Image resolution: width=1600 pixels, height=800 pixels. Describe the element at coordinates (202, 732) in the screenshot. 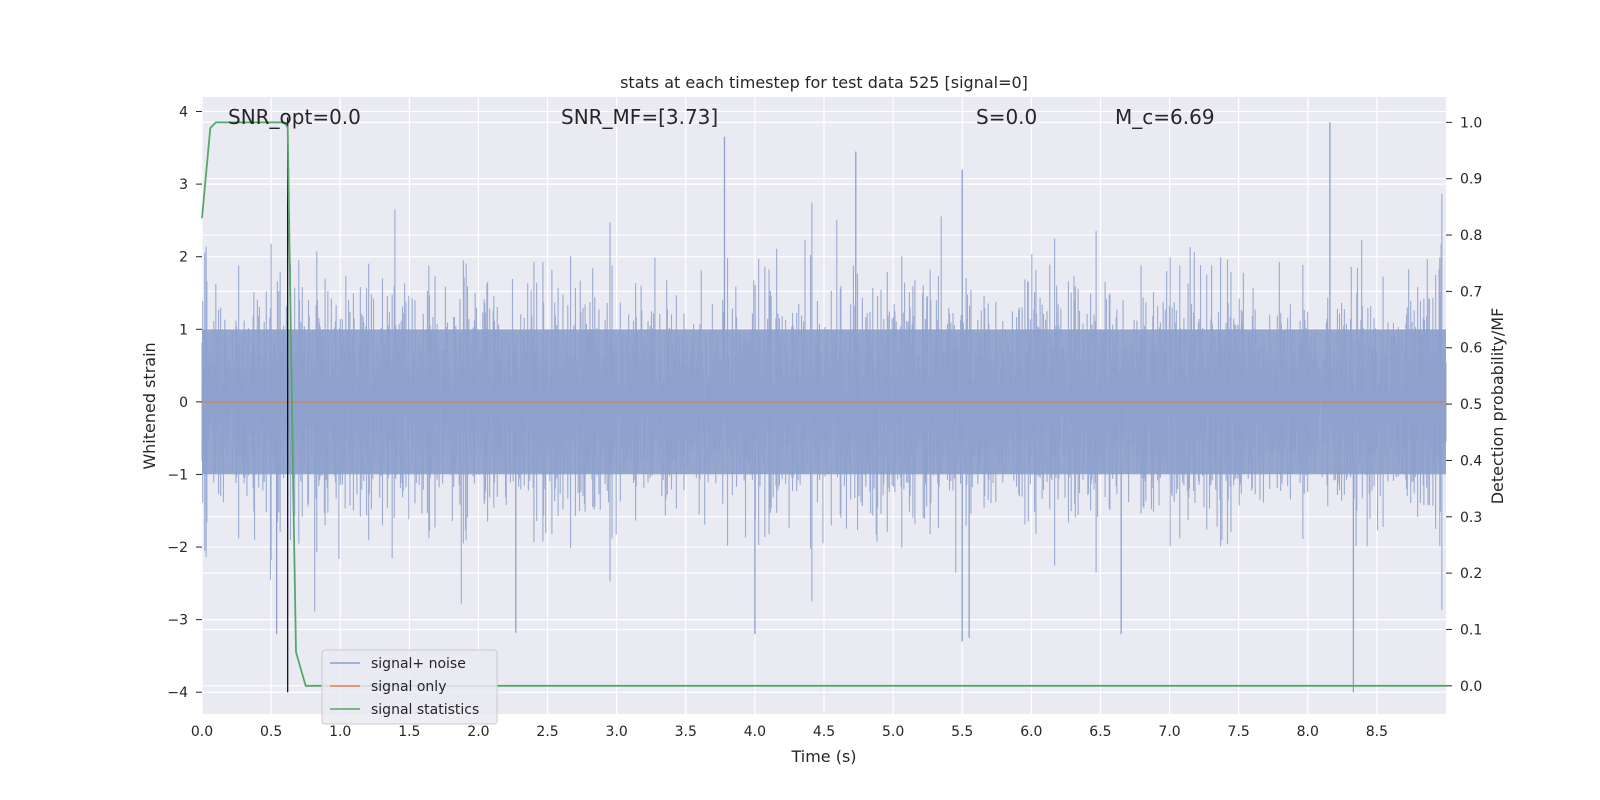

I see `x-tick-label: 0.0` at that location.